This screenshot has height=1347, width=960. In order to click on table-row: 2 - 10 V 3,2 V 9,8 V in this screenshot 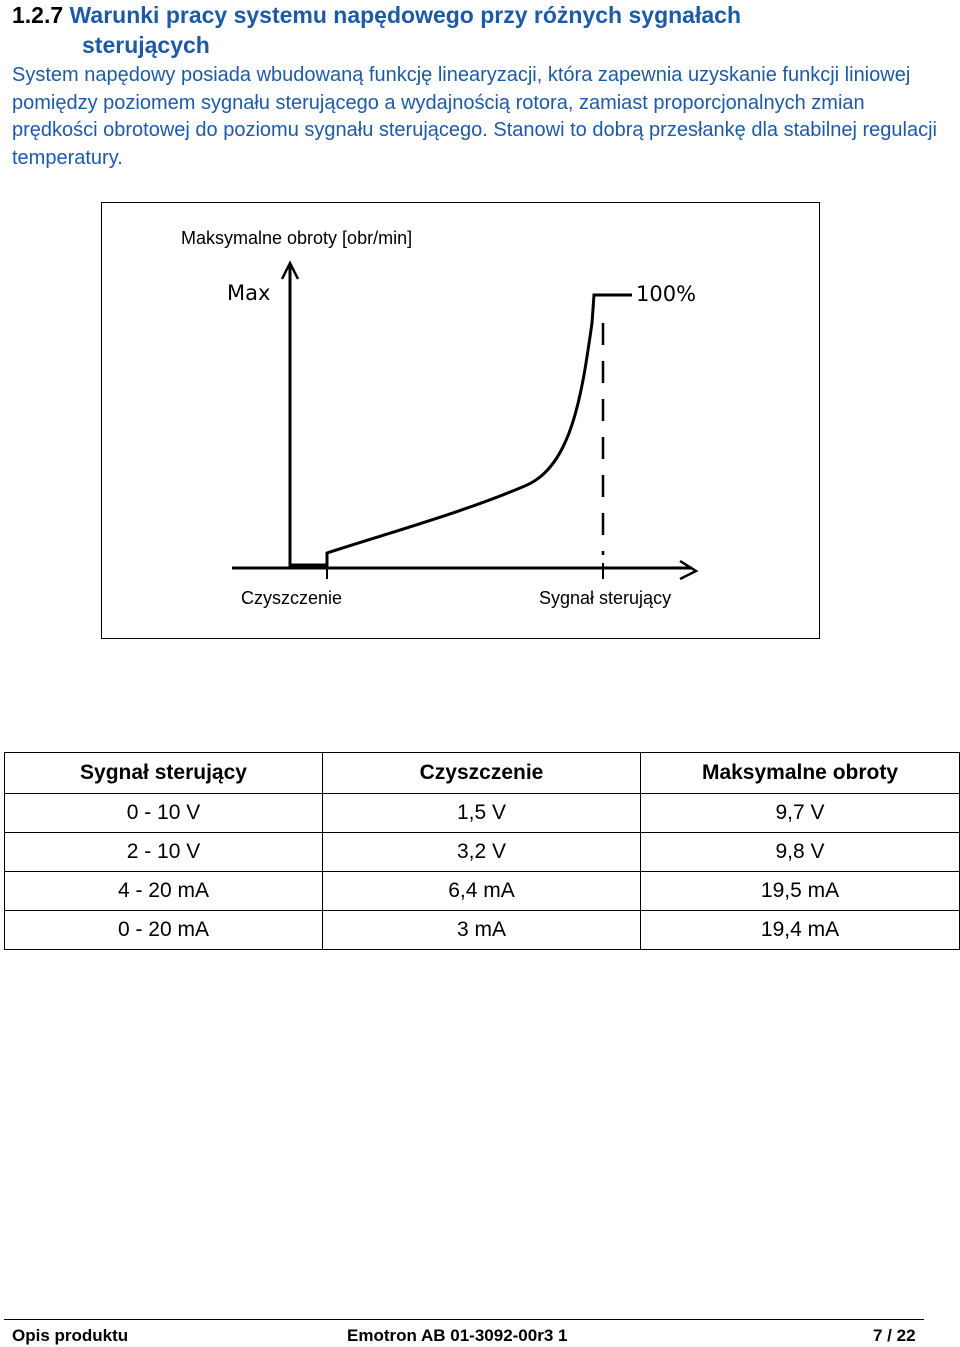, I will do `click(482, 852)`.